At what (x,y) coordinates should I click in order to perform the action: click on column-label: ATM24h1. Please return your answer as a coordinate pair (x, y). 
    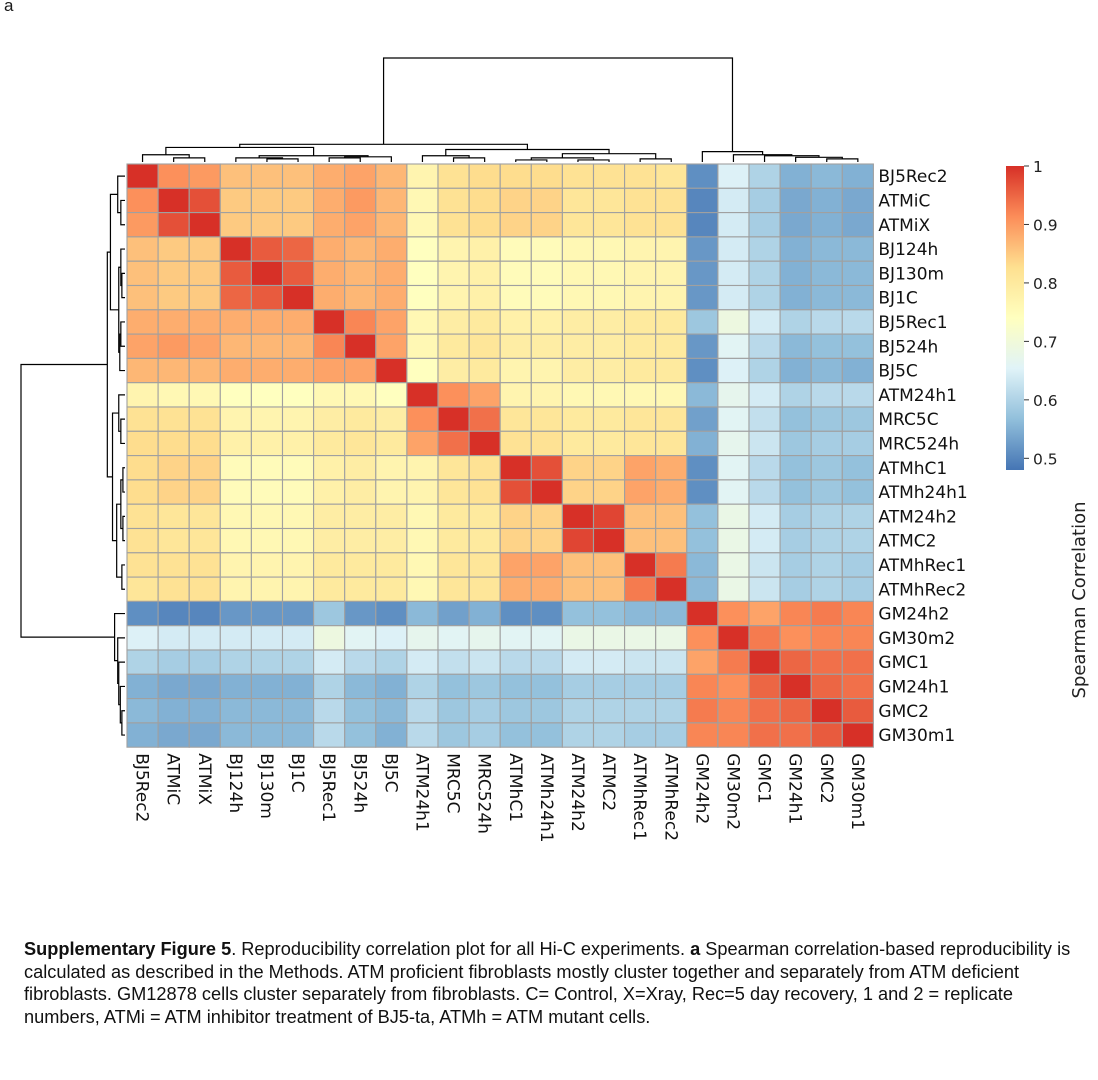
    Looking at the image, I should click on (421, 792).